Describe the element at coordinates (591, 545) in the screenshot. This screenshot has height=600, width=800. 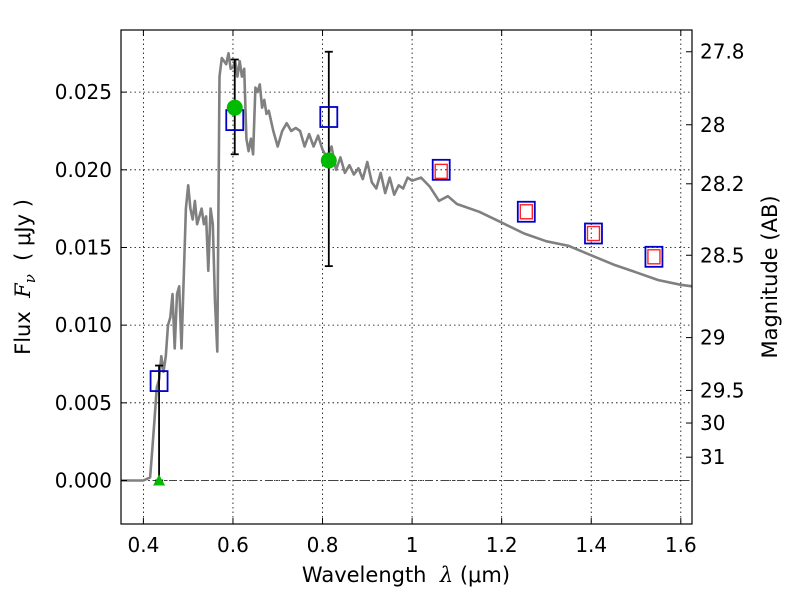
I see `x-tick-label-5: 1.4` at that location.